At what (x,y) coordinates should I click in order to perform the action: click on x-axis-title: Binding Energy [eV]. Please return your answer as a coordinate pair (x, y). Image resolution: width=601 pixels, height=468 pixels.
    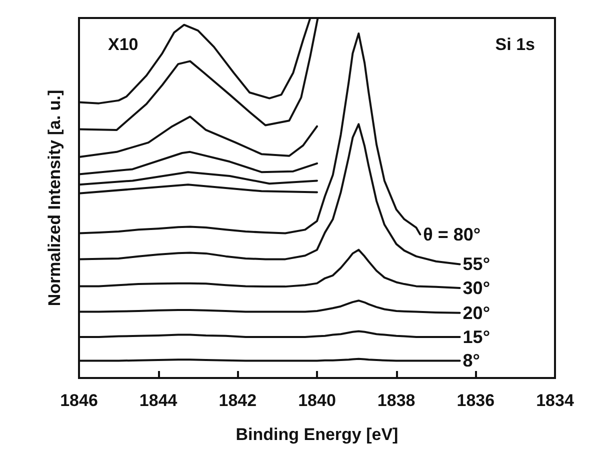
    Looking at the image, I should click on (317, 434).